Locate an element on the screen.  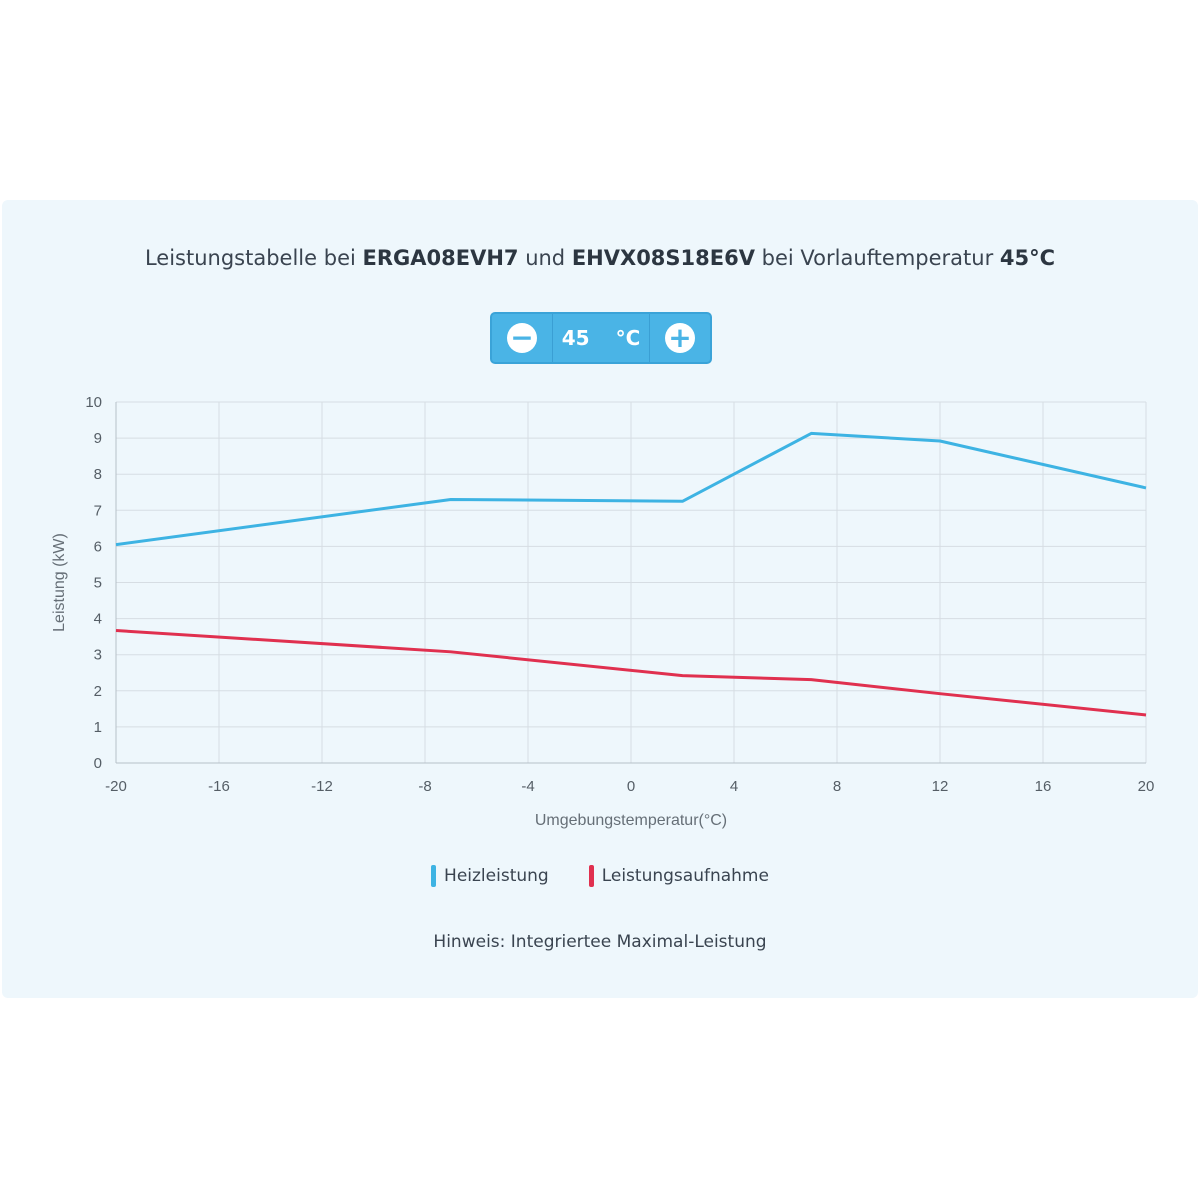
series-line-heizleistung is located at coordinates (631, 489).